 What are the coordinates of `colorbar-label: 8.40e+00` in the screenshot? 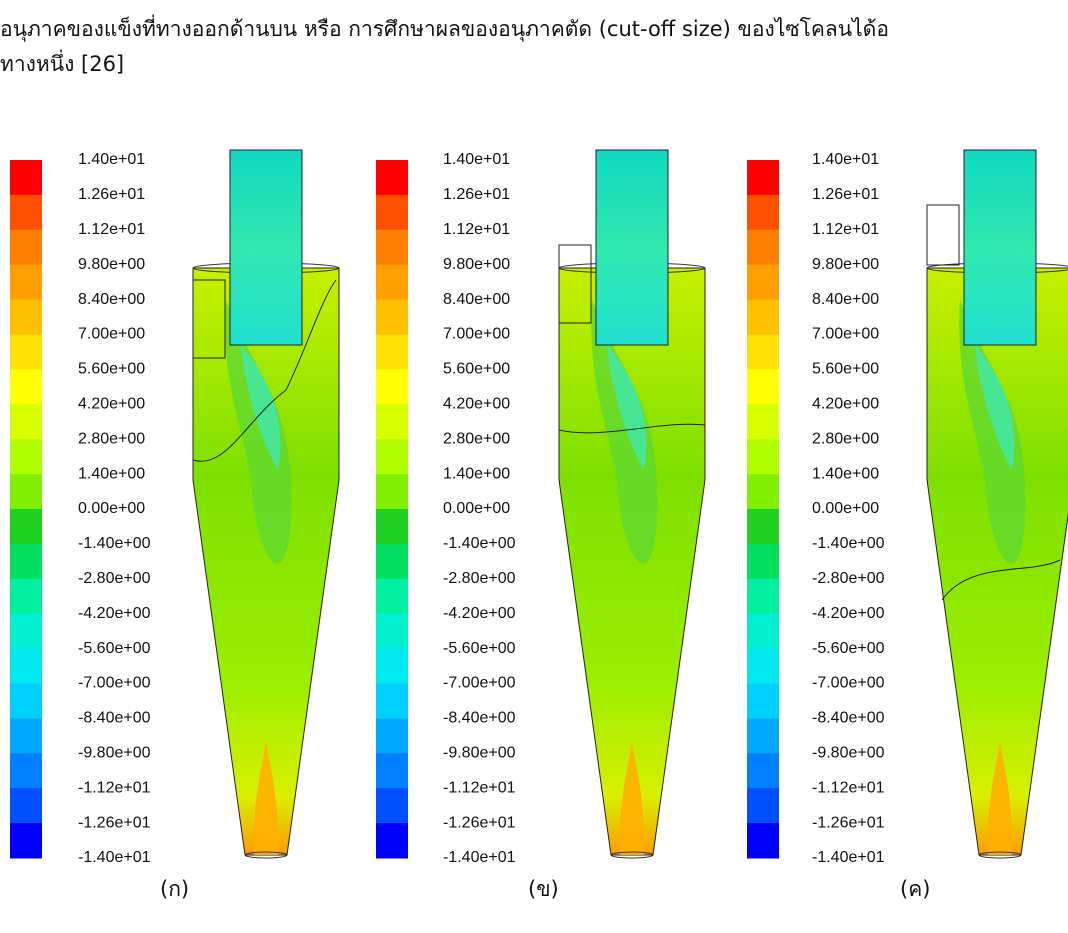 It's located at (845, 299).